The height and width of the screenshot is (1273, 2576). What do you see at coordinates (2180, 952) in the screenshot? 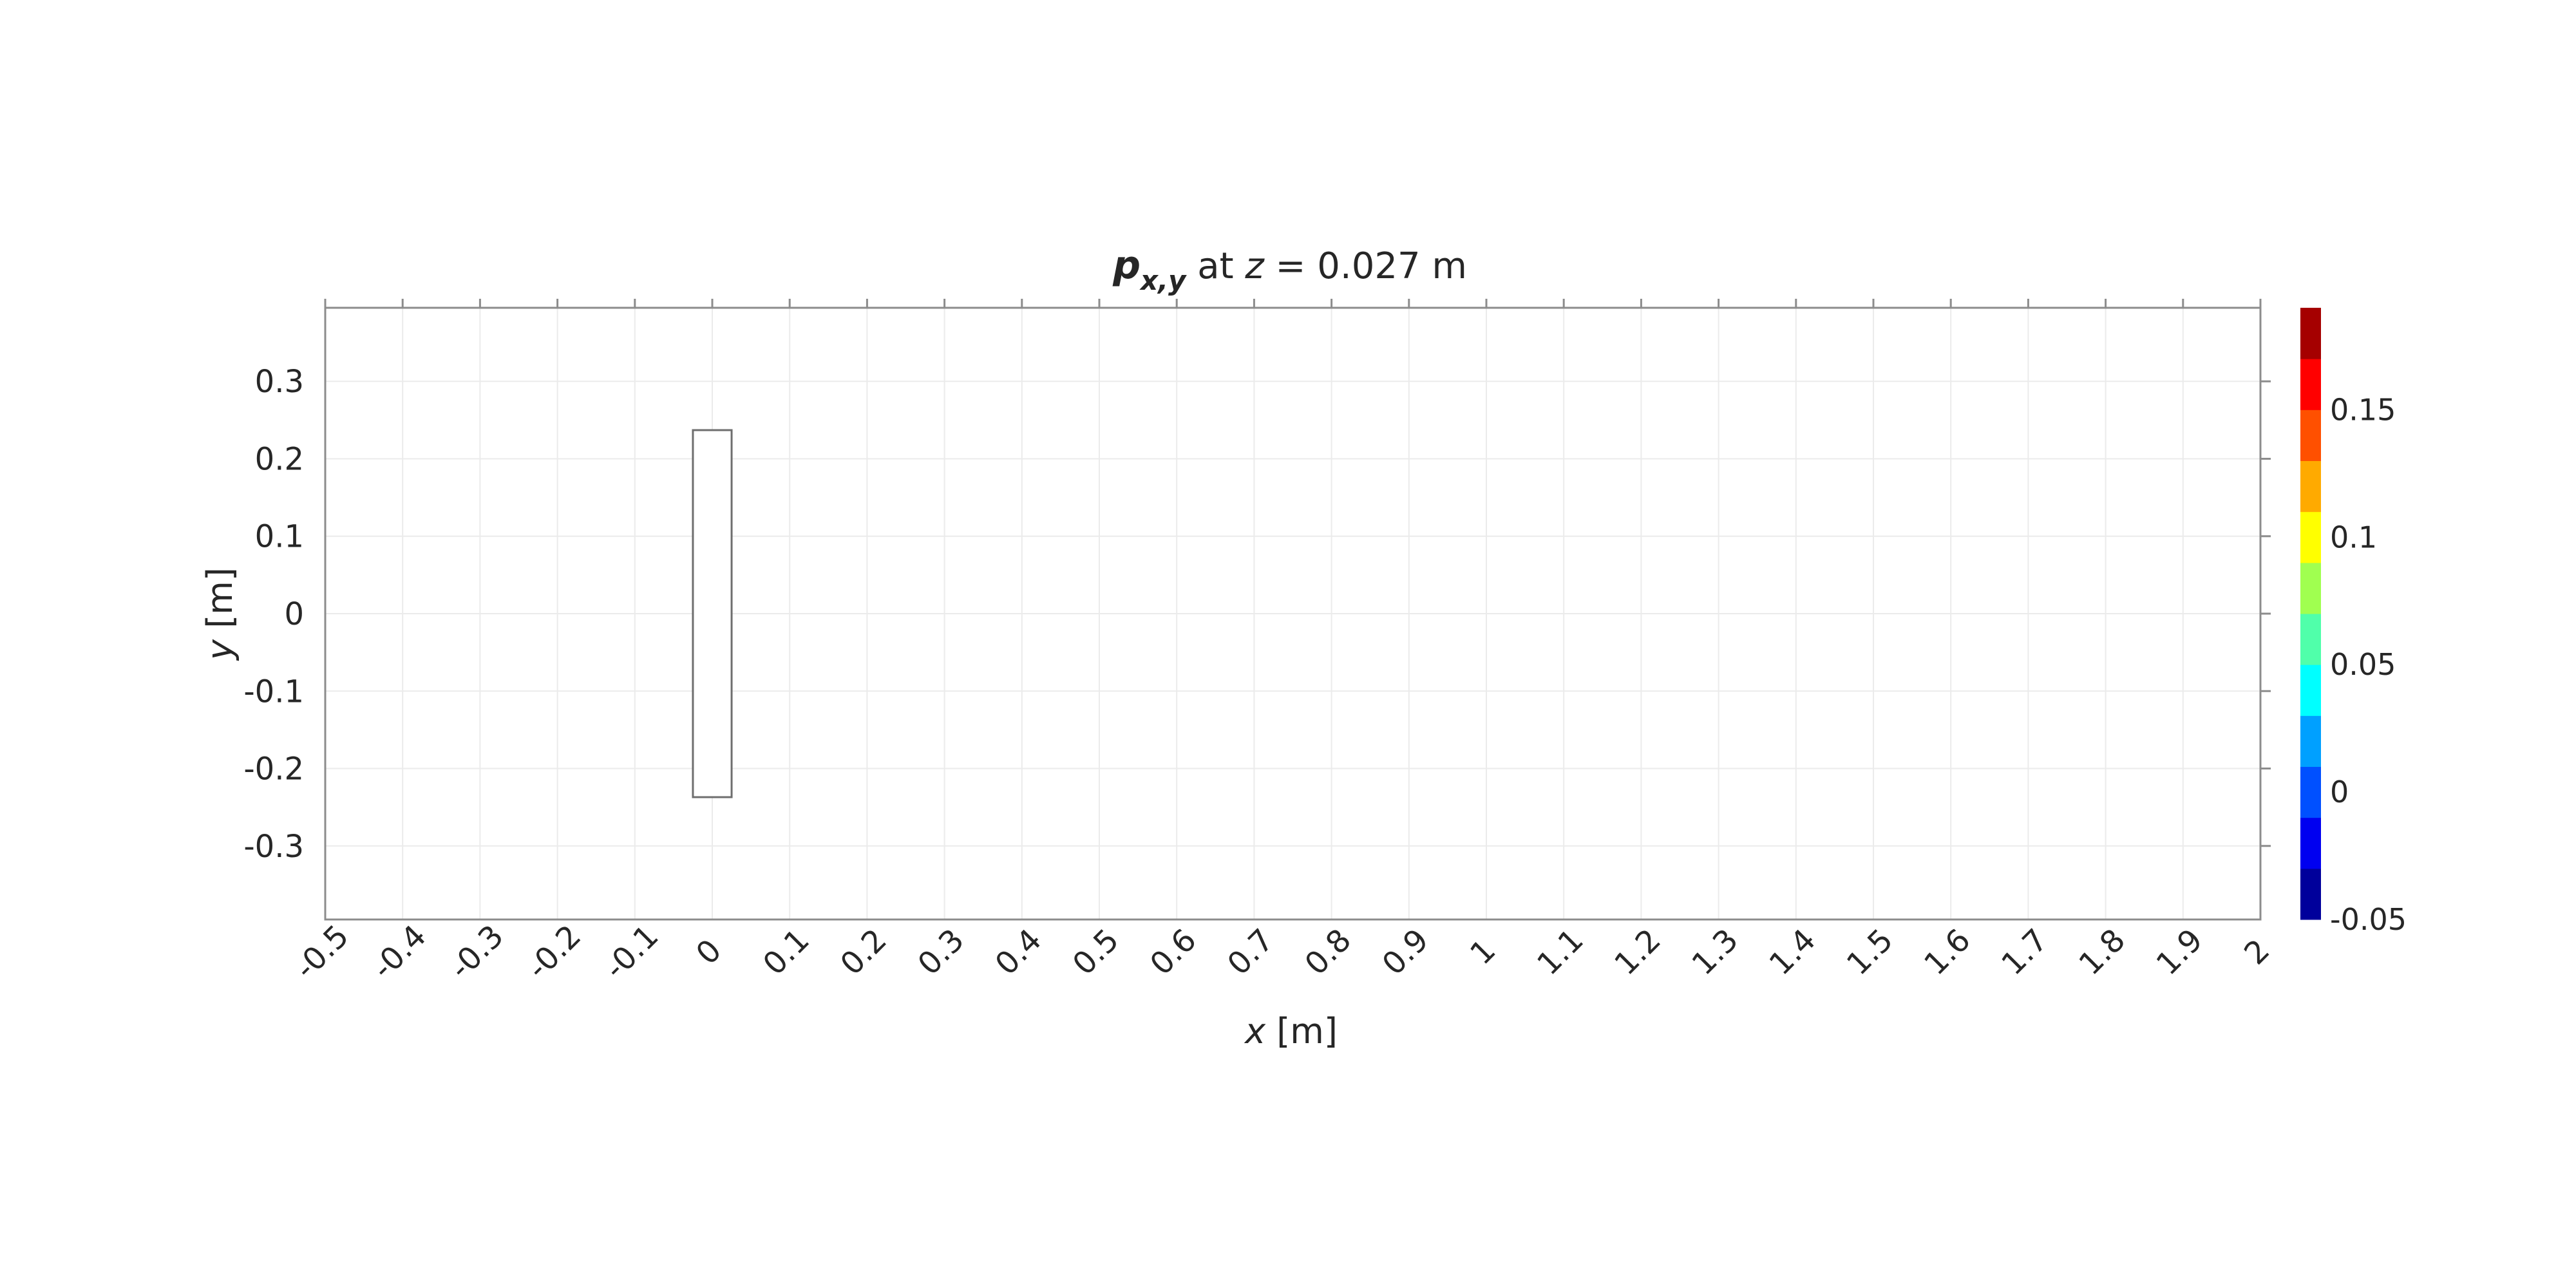
I see `x-tick-label: 1.9` at bounding box center [2180, 952].